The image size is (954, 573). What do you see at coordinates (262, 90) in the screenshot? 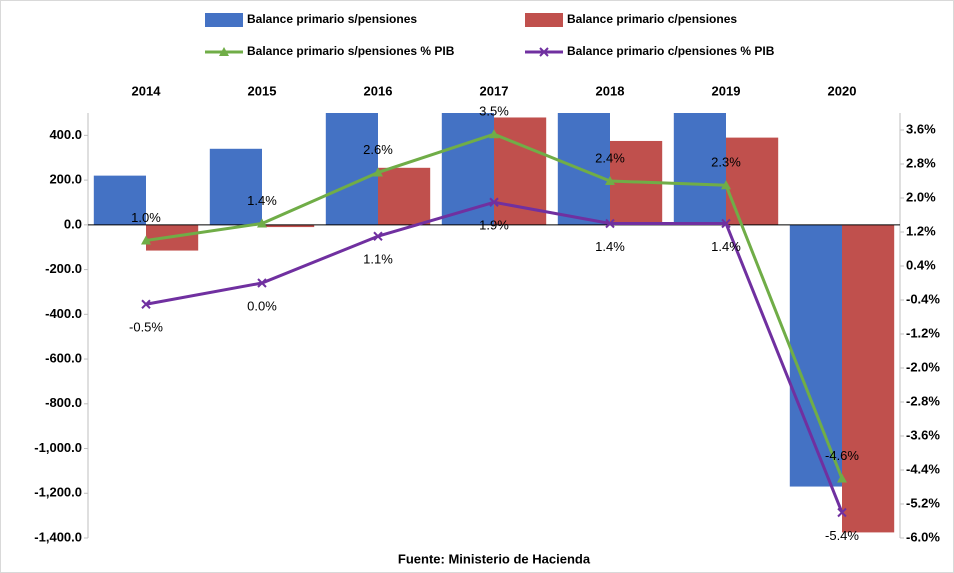
I see `x-tick-label: 2015` at bounding box center [262, 90].